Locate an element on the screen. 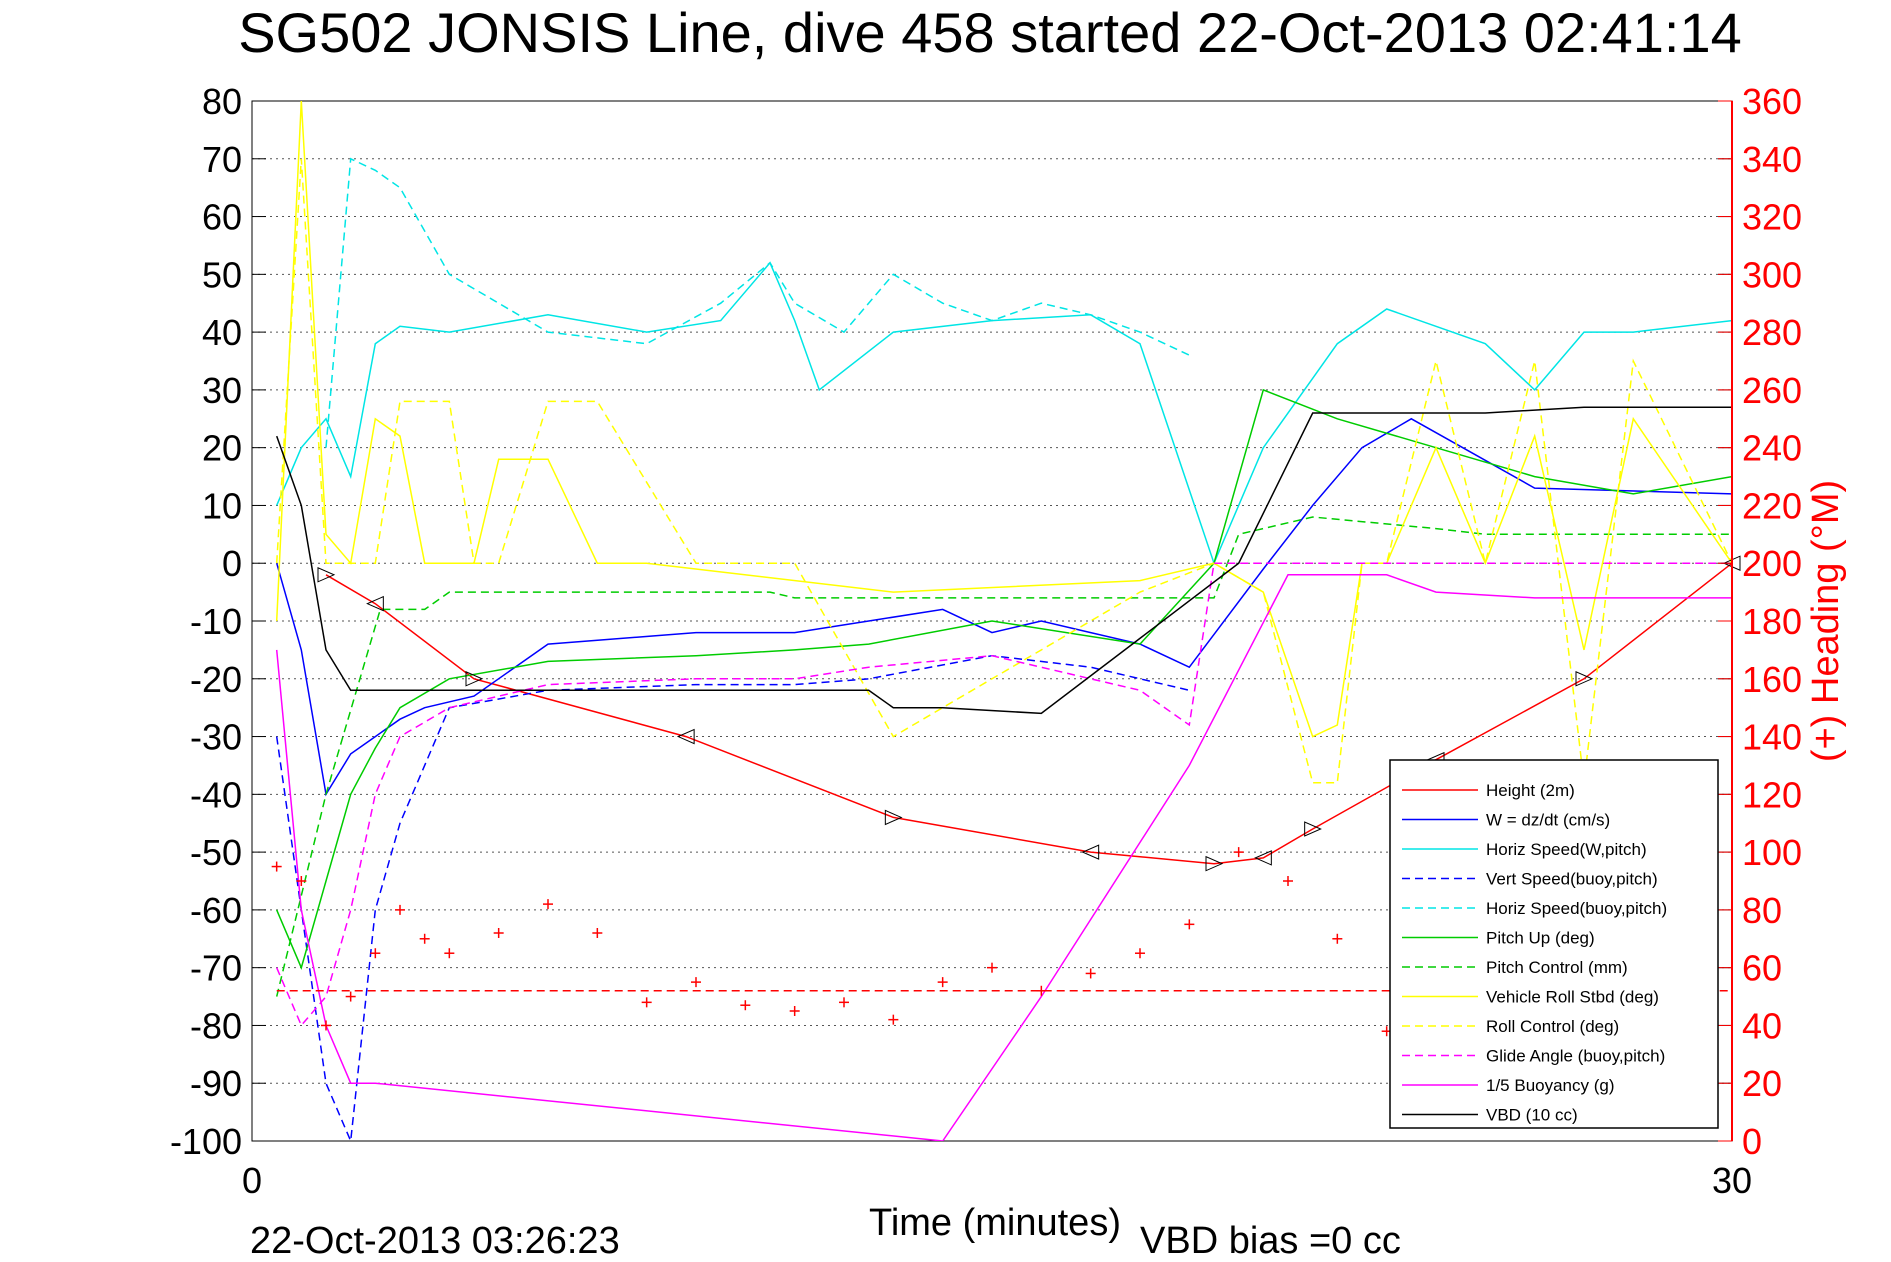 The width and height of the screenshot is (1891, 1262). legend-label: VBD (10 cc) is located at coordinates (1532, 1115).